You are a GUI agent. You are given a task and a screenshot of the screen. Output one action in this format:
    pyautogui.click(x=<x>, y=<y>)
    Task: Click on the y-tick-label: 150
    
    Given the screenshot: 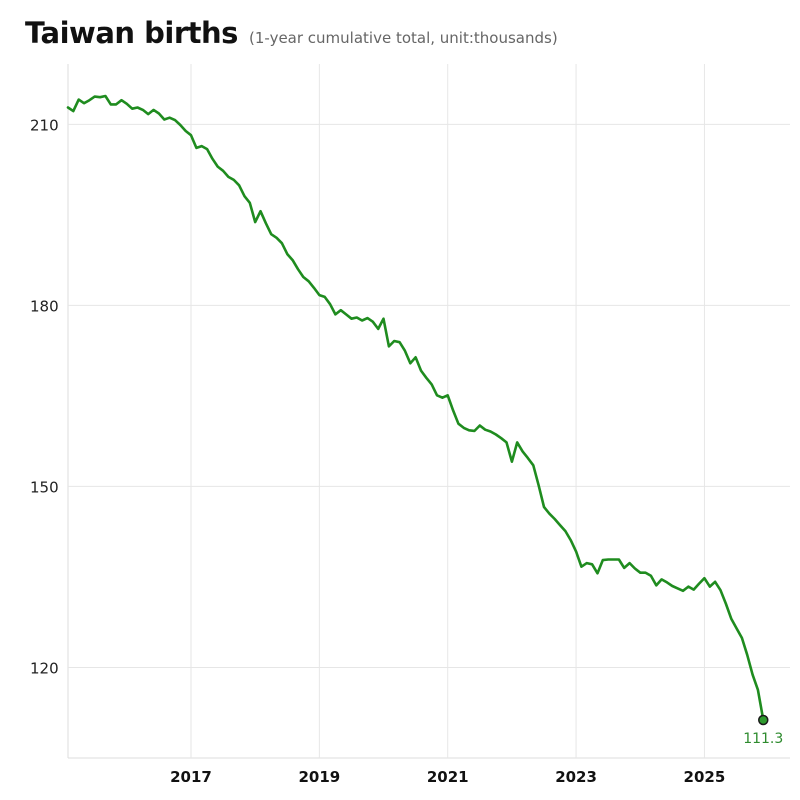 What is the action you would take?
    pyautogui.click(x=44, y=487)
    